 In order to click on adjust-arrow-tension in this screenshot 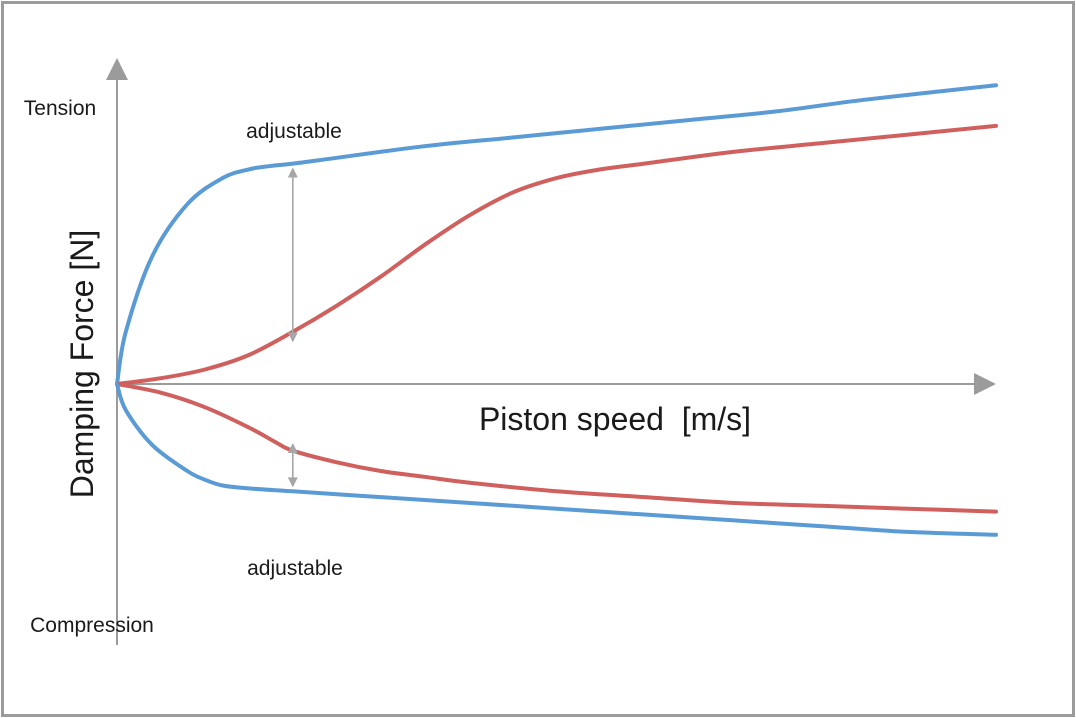, I will do `click(292, 255)`.